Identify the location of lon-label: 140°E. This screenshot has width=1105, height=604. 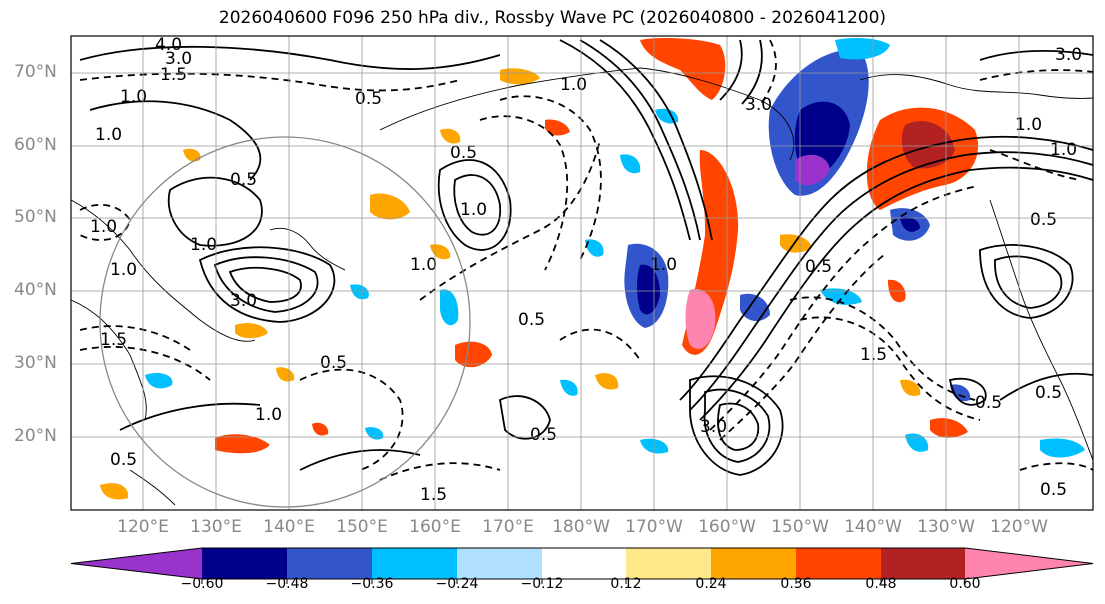
(289, 527).